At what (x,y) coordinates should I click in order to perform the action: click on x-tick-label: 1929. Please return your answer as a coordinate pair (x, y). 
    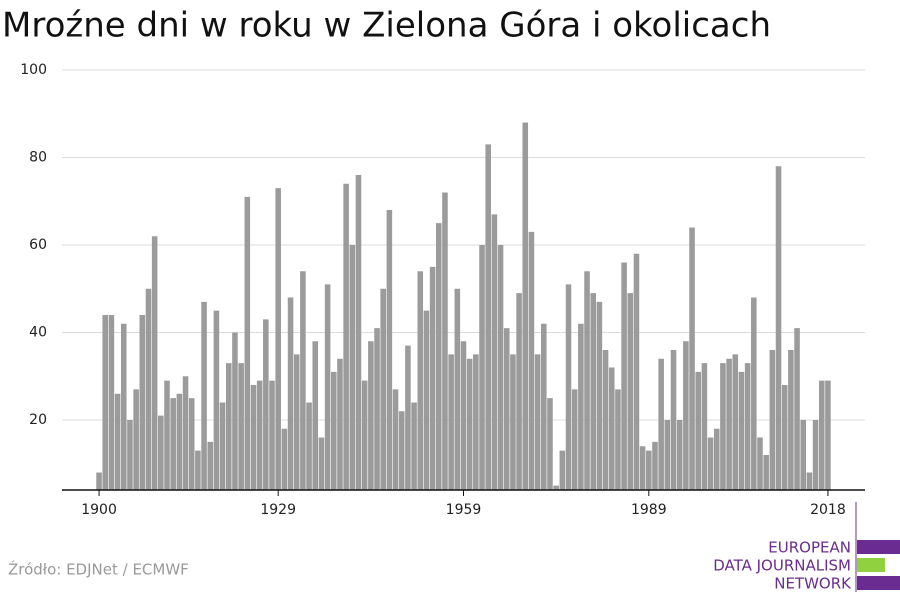
    Looking at the image, I should click on (278, 510).